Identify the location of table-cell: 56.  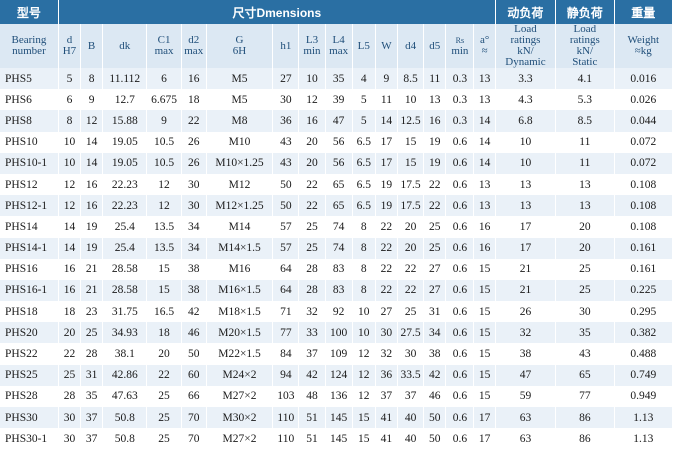
(339, 142).